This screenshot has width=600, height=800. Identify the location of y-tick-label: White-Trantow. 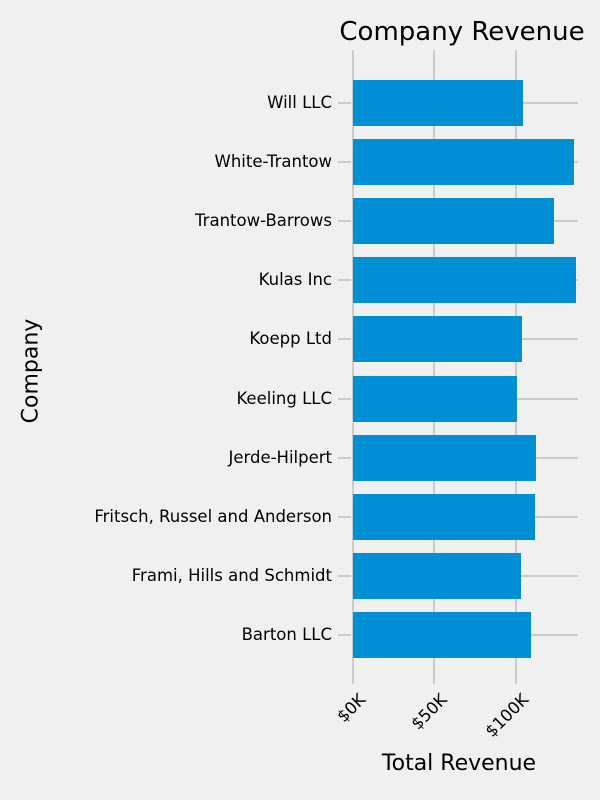
(273, 162).